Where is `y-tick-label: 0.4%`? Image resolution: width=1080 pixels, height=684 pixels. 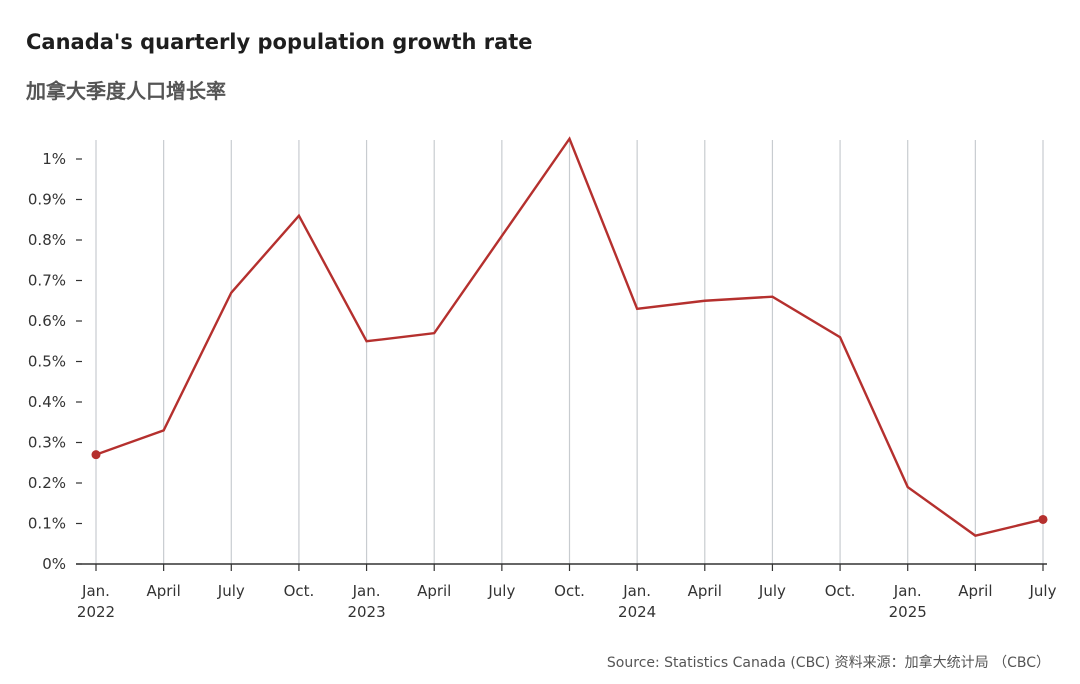
y-tick-label: 0.4% is located at coordinates (47, 402).